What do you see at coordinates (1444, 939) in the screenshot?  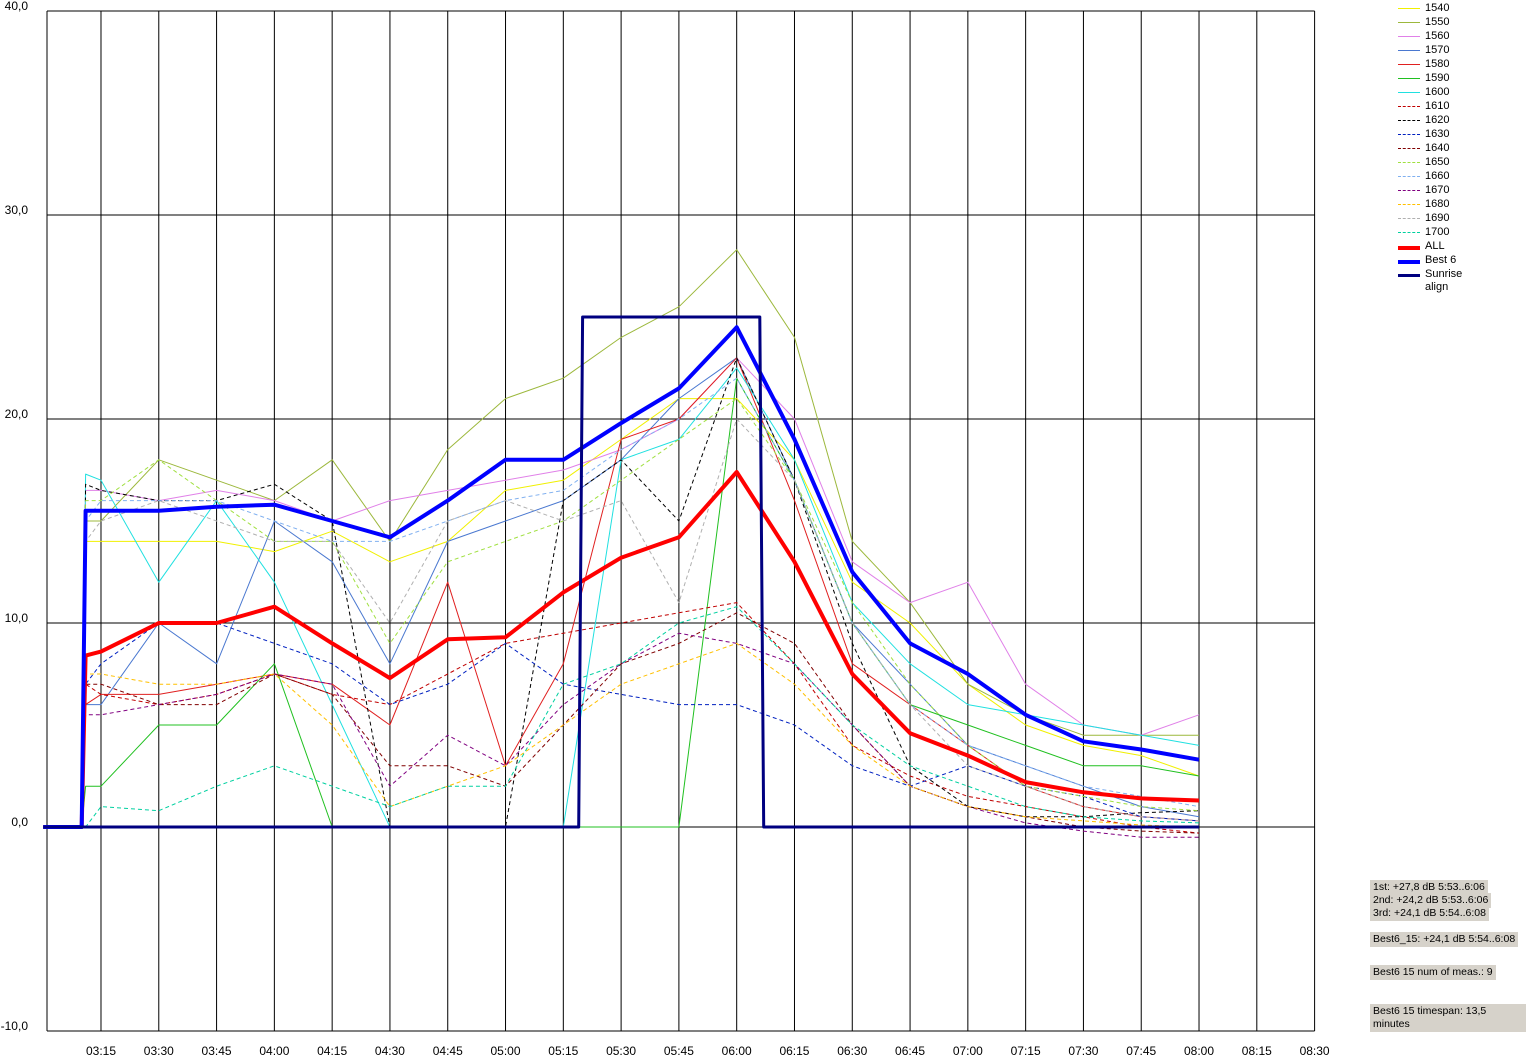 I see `annotation: Best6_15: +24,1 dB 5:54..6:08` at bounding box center [1444, 939].